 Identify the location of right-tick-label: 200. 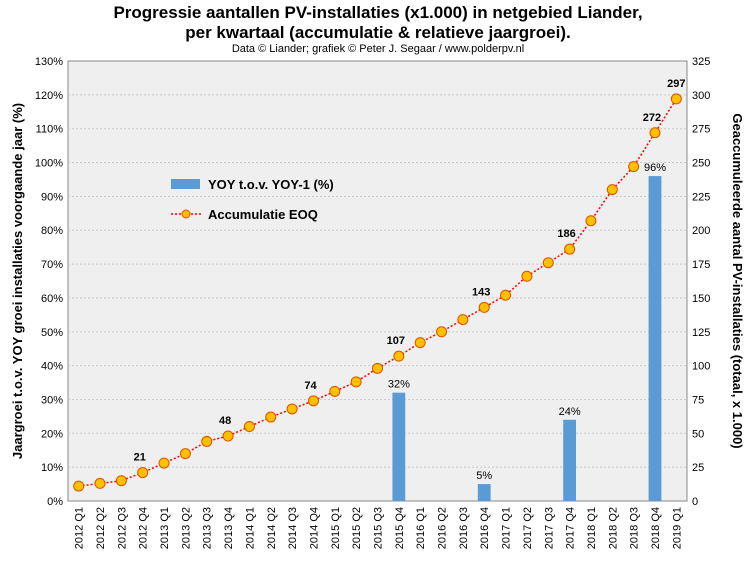
(701, 231).